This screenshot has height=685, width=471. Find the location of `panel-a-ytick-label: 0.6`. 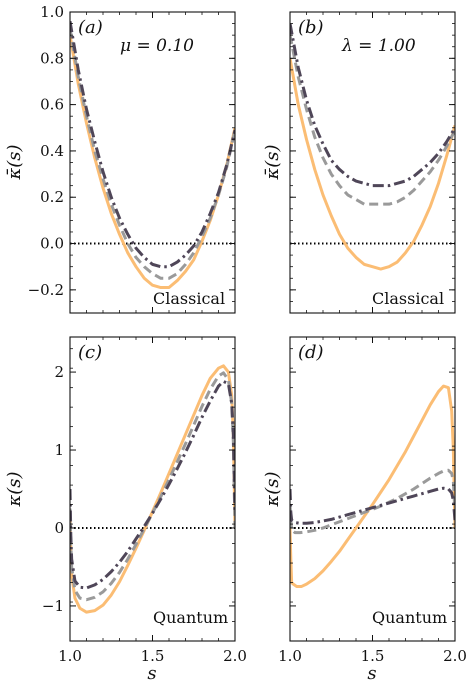

panel-a-ytick-label: 0.6 is located at coordinates (52, 105).